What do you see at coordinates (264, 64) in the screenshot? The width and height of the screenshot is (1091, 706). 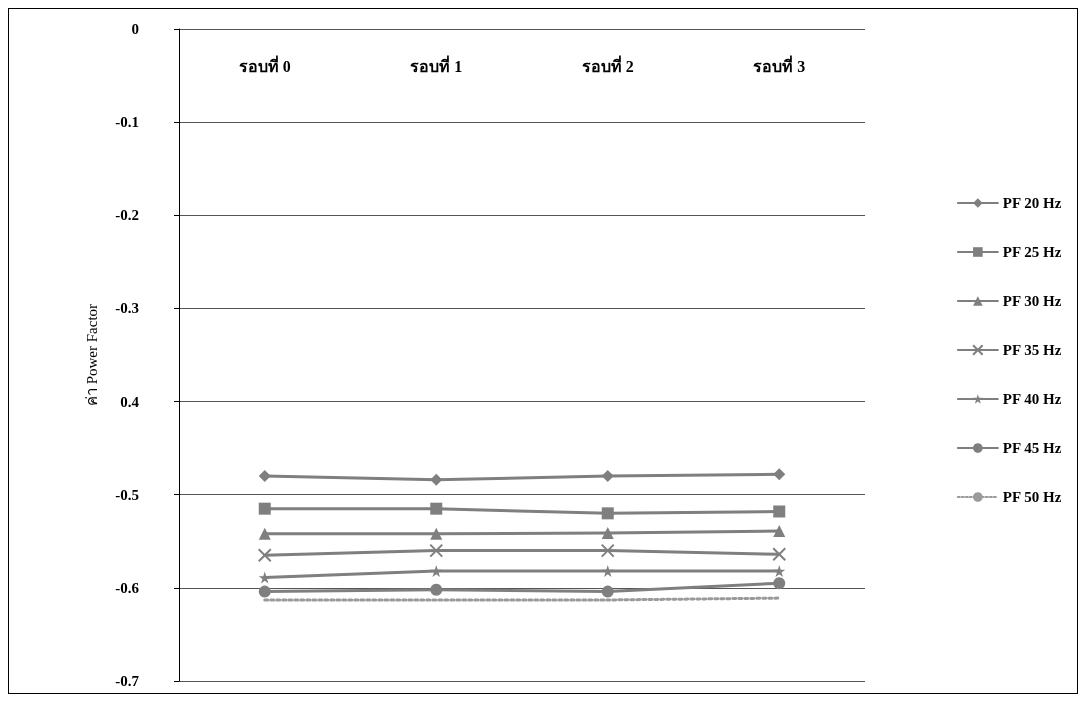 I see `x-tick-label: รอบที่ 0` at bounding box center [264, 64].